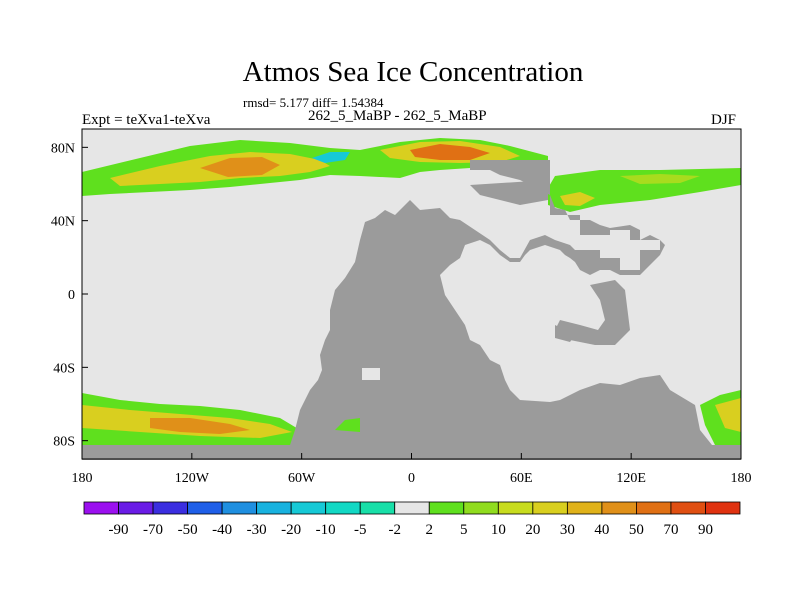  Describe the element at coordinates (360, 530) in the screenshot. I see `colorbar-label: -5` at that location.